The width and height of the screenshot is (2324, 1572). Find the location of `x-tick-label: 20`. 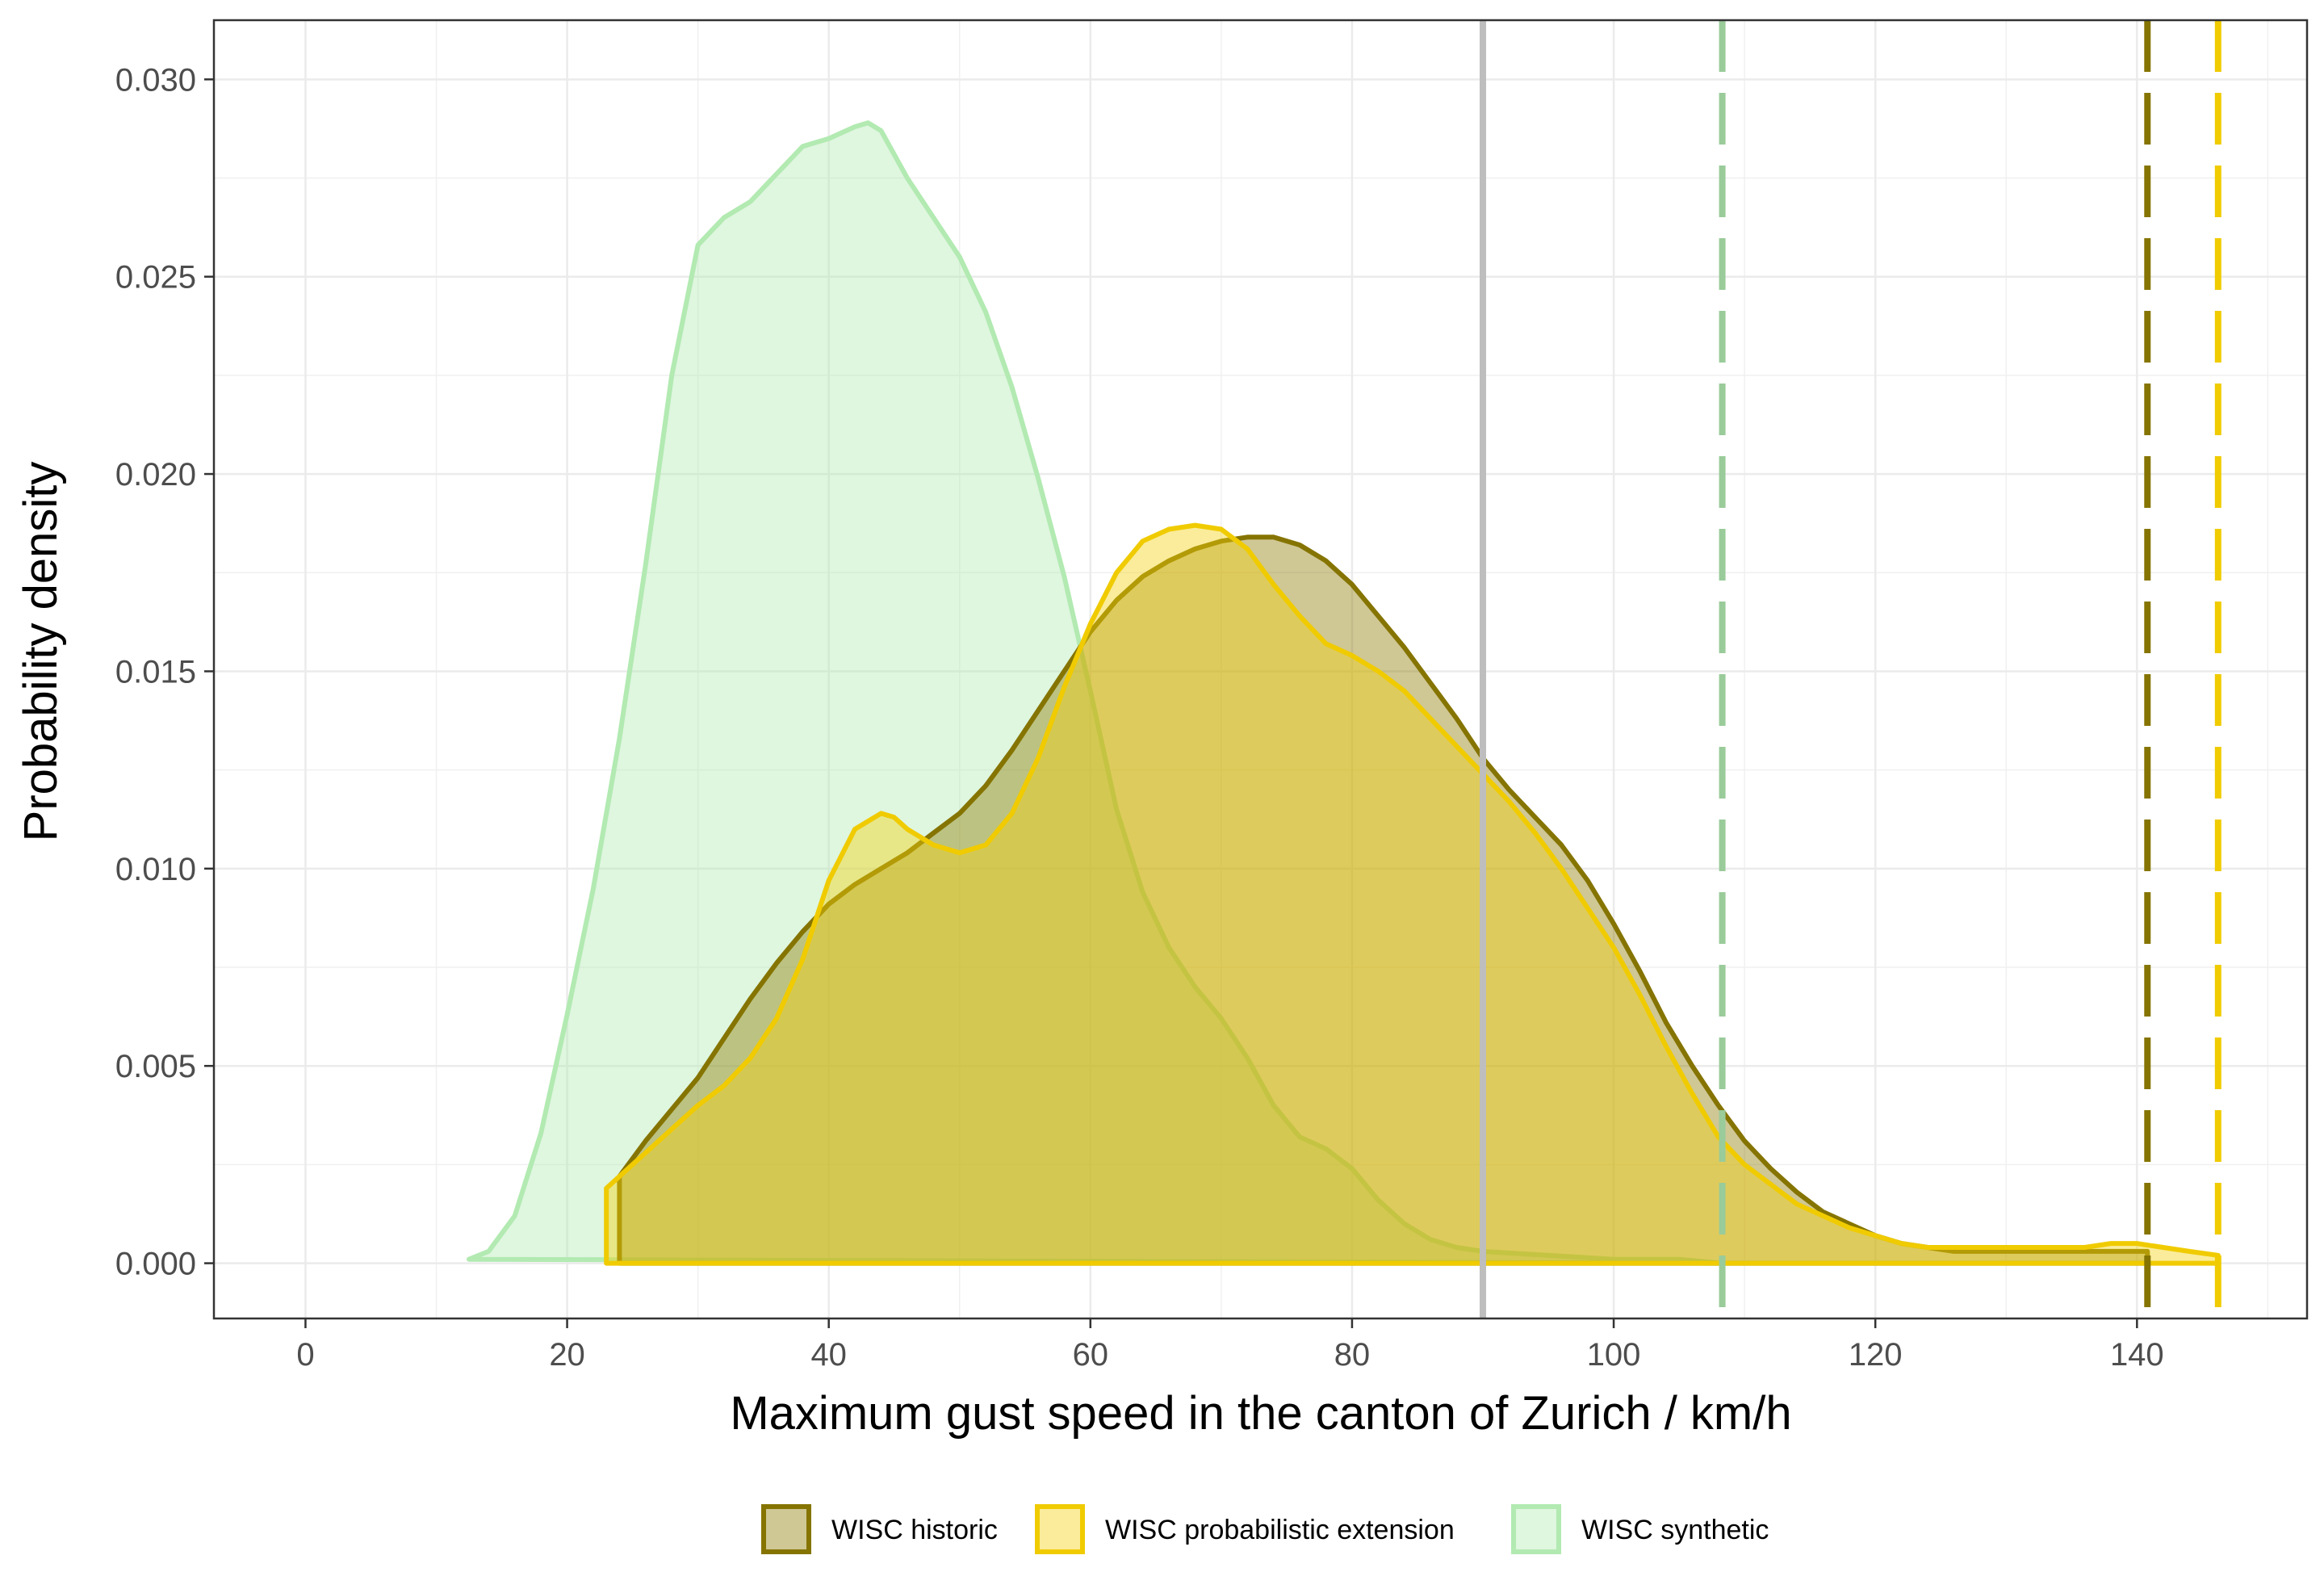

x-tick-label: 20 is located at coordinates (567, 1355).